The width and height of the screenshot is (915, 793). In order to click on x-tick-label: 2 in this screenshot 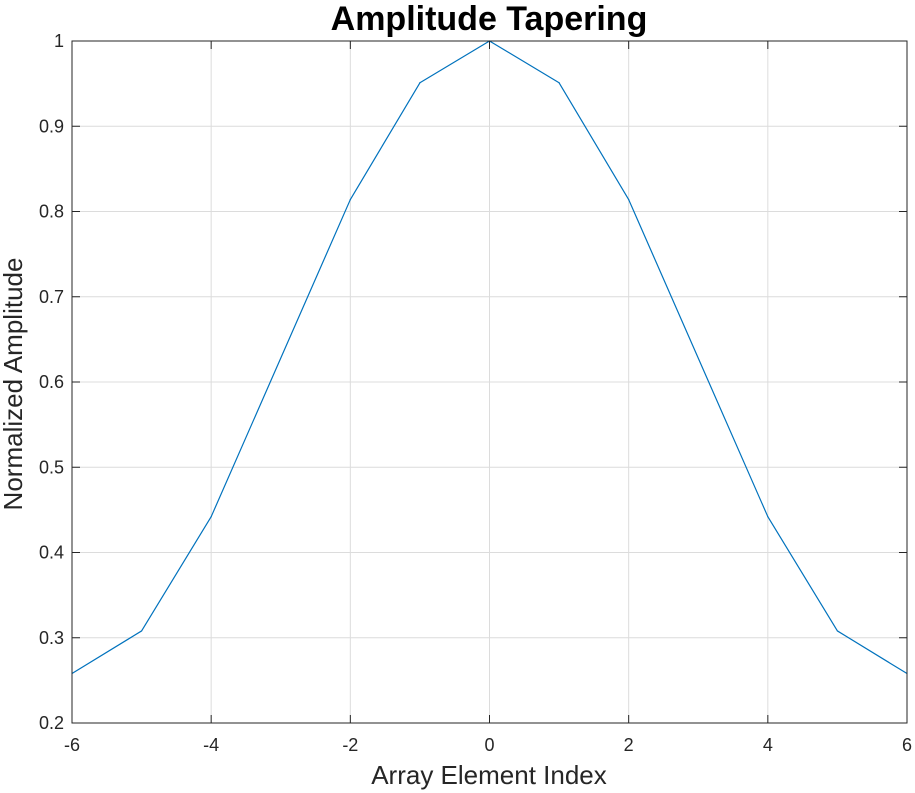, I will do `click(629, 745)`.